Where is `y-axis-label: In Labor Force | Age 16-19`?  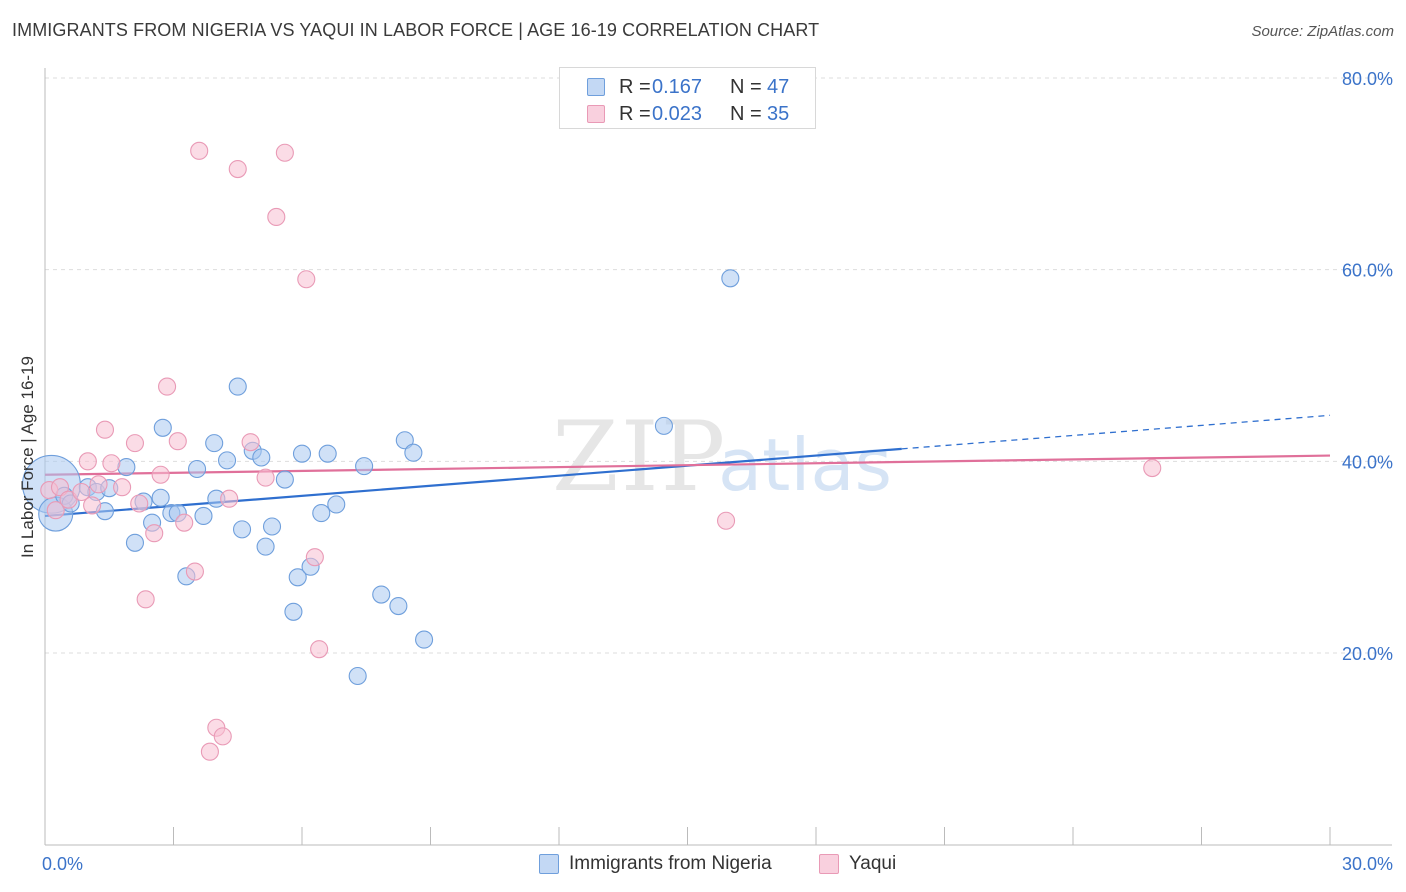
y-axis-label: In Labor Force | Age 16-19 is located at coordinates (27, 457).